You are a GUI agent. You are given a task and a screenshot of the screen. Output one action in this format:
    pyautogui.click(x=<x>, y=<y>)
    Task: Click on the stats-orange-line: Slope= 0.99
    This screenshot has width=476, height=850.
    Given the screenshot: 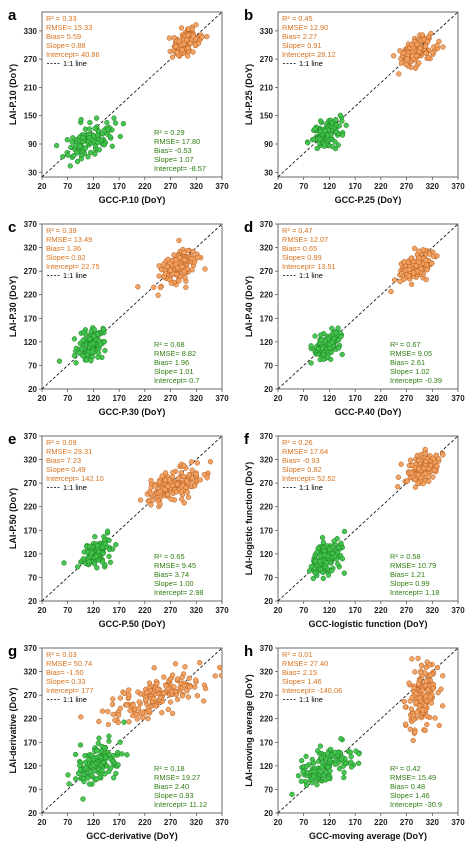 What is the action you would take?
    pyautogui.click(x=302, y=257)
    